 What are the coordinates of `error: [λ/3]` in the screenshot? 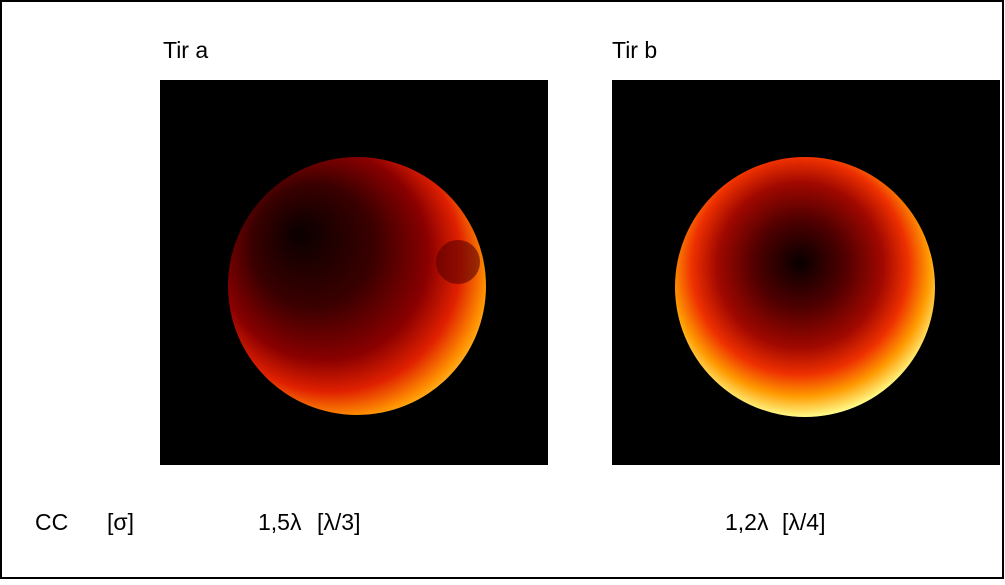 It's located at (338, 522).